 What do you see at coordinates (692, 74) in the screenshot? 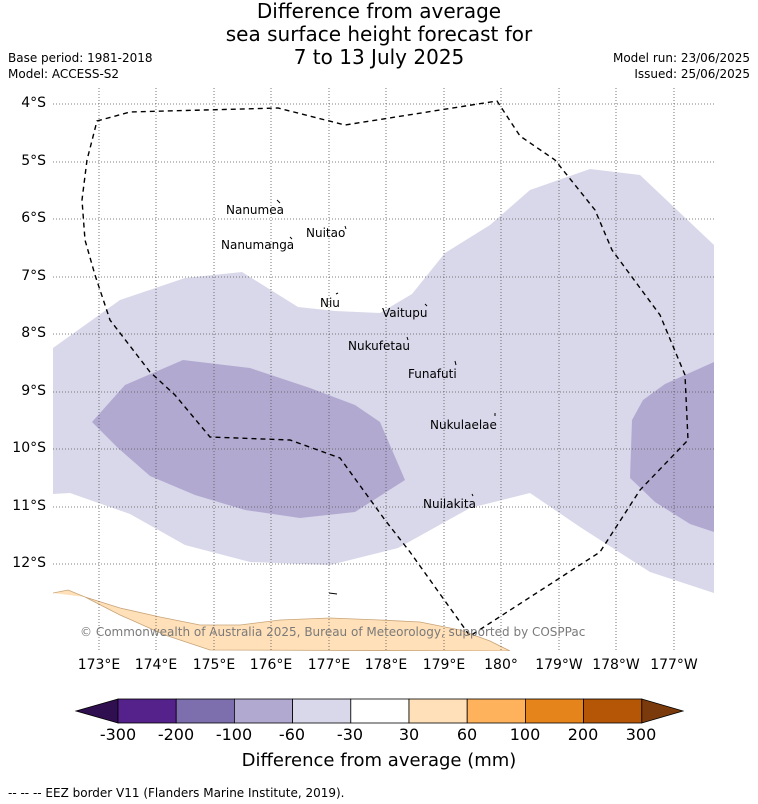
I see `issued-date: Issued: 25/06/2025` at bounding box center [692, 74].